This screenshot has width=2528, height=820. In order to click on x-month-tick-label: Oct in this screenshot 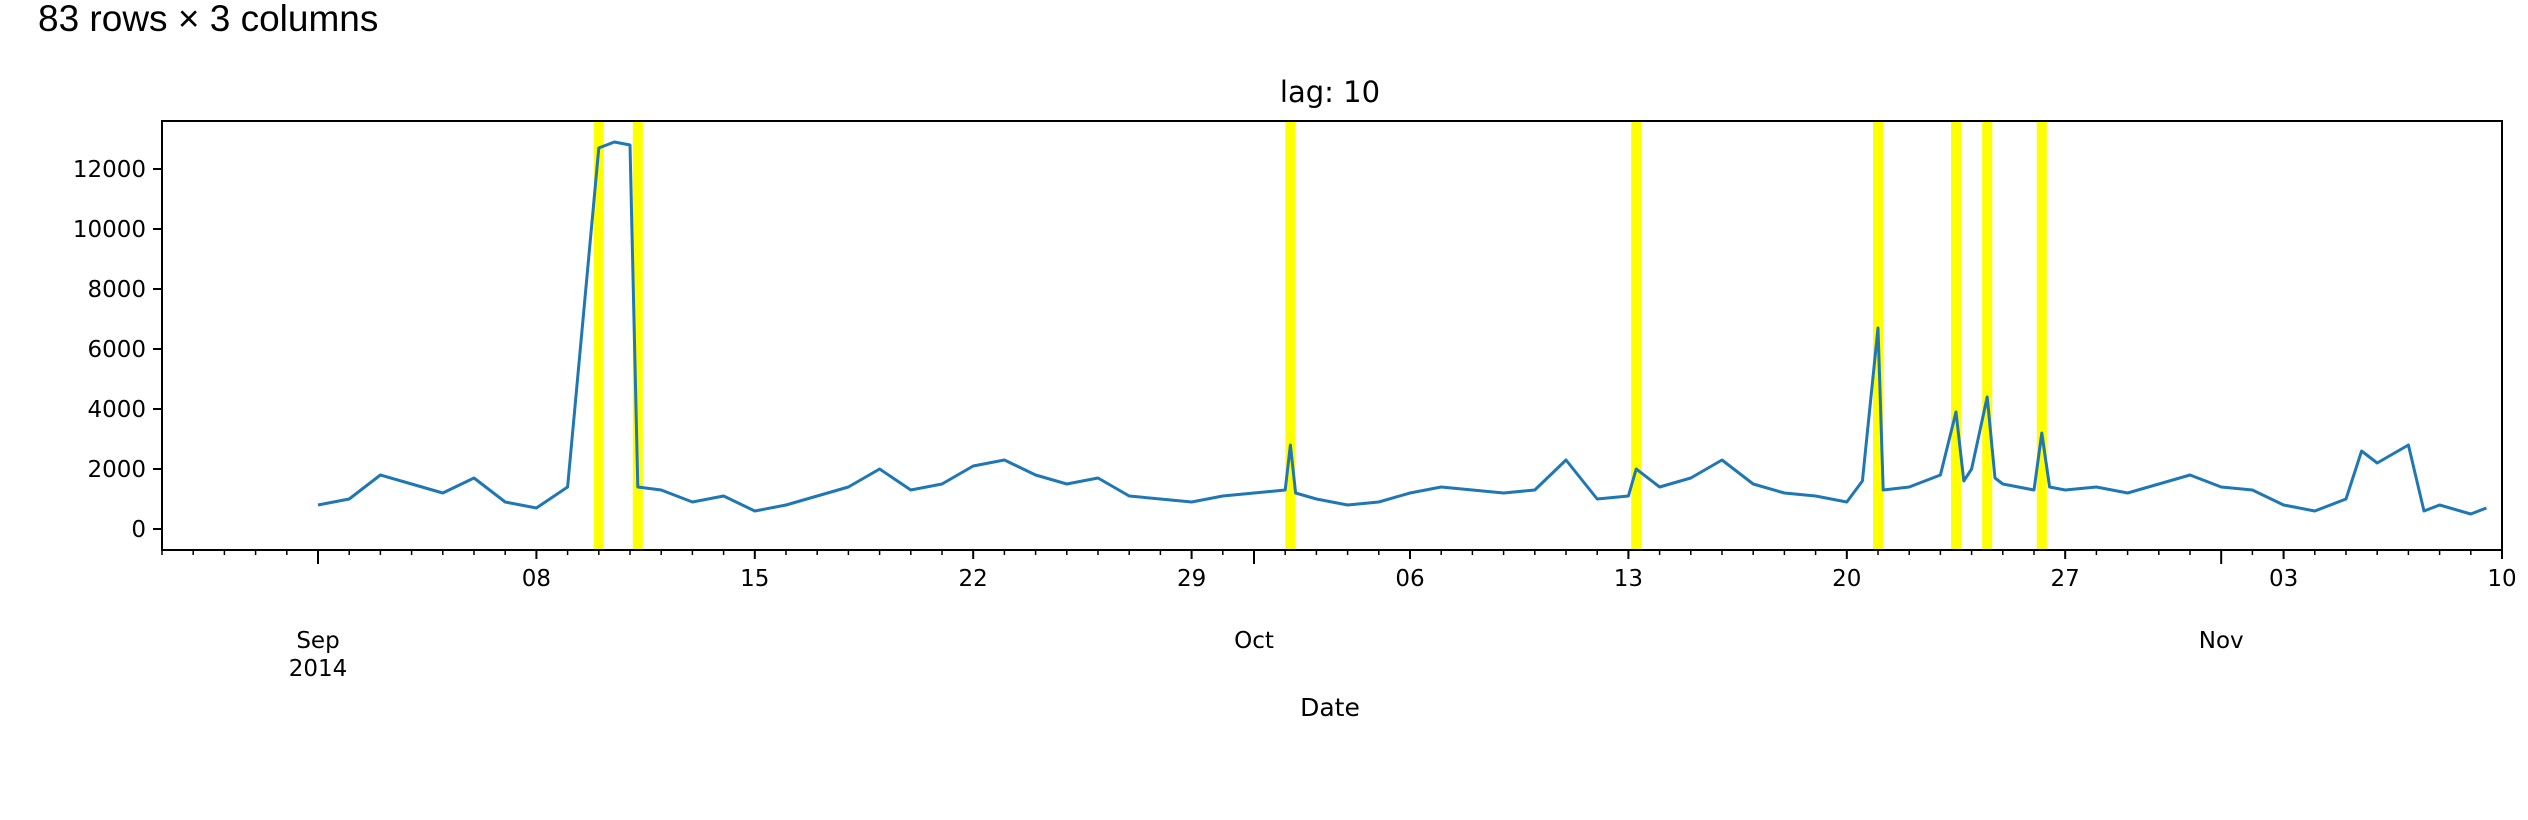, I will do `click(1254, 641)`.